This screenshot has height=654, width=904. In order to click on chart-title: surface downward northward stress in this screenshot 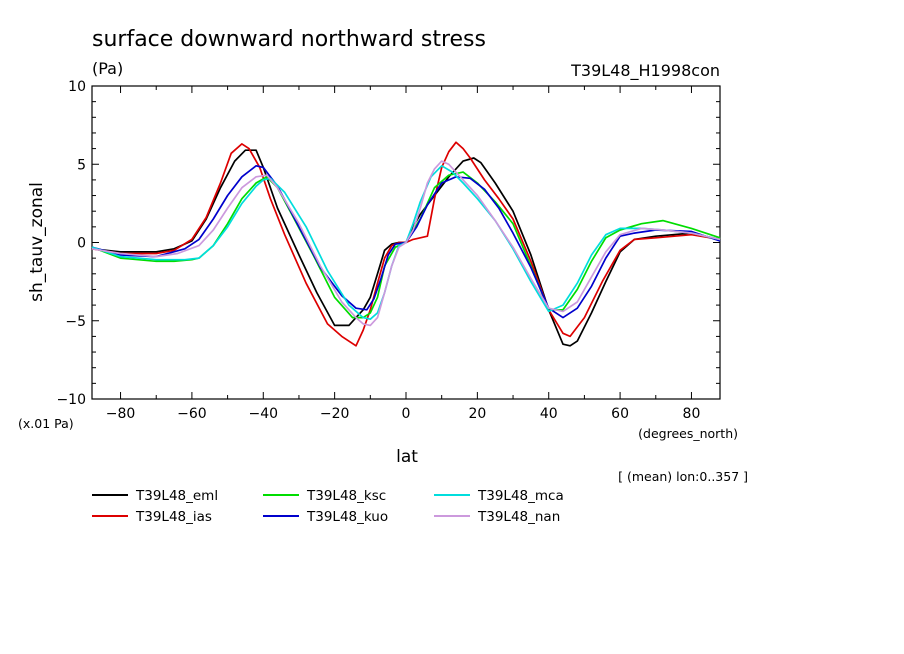, I will do `click(289, 39)`.